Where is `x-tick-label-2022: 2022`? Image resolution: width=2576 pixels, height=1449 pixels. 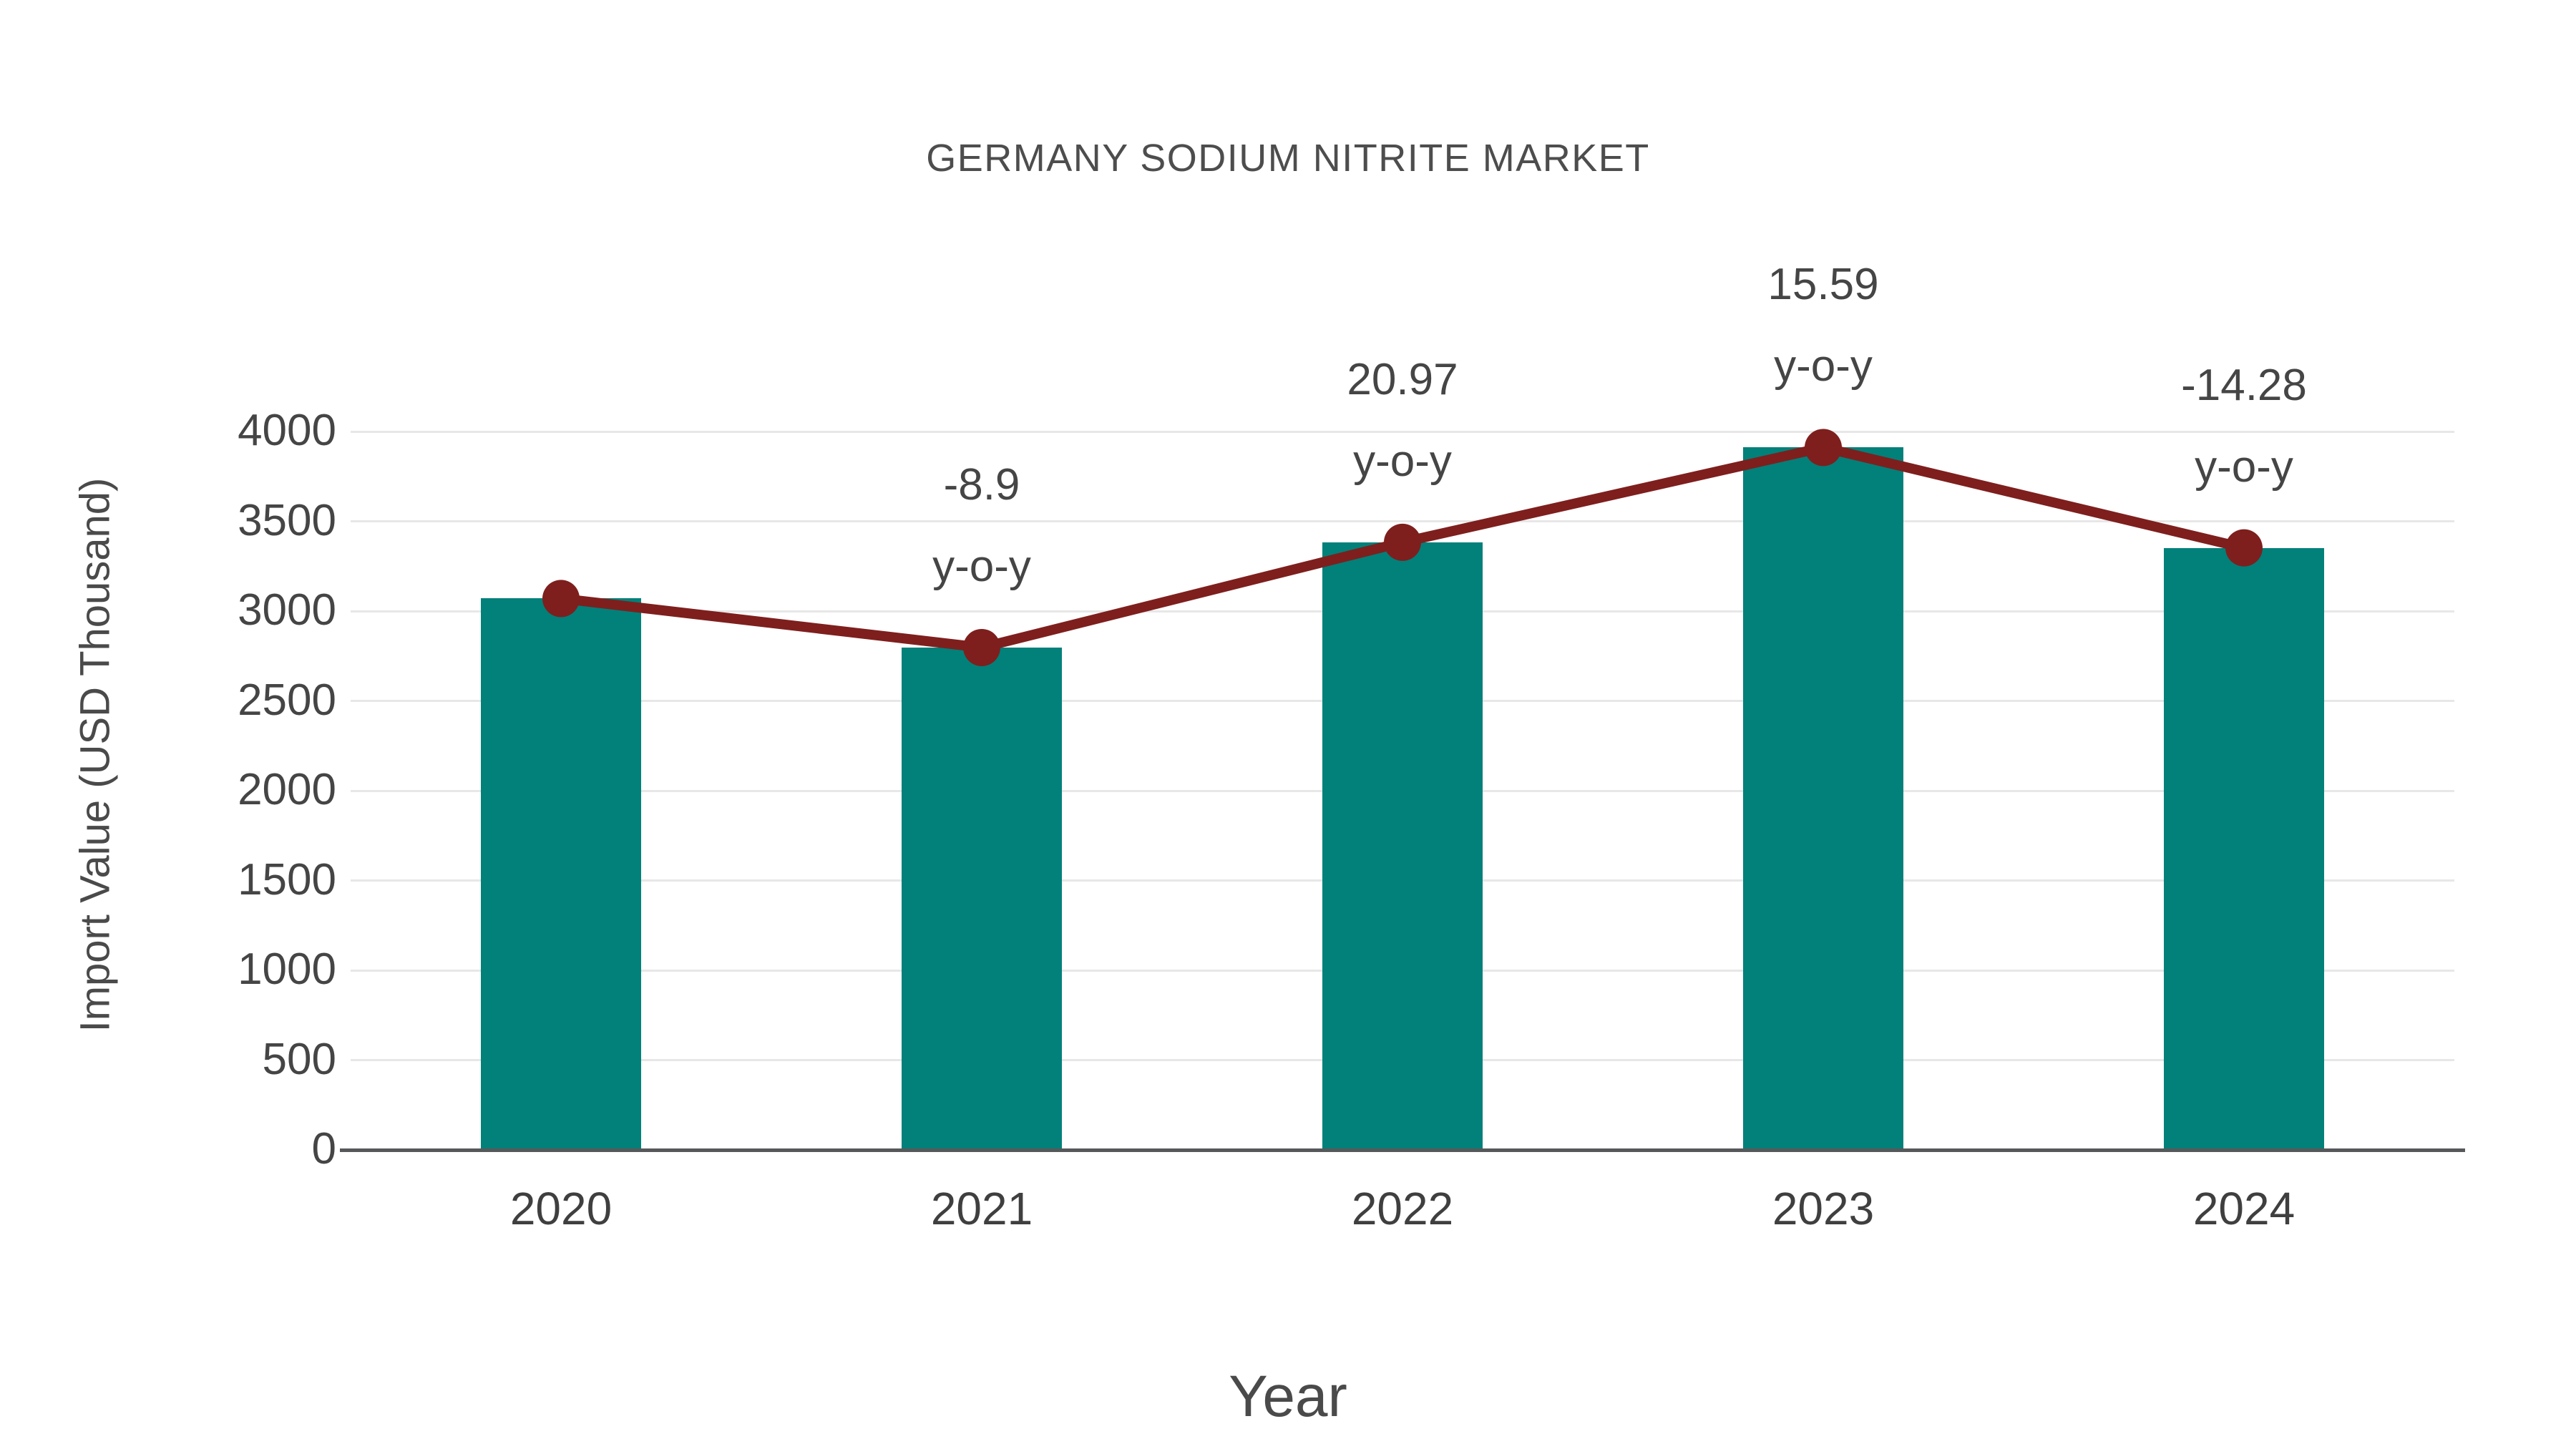
x-tick-label-2022: 2022 is located at coordinates (1402, 1208).